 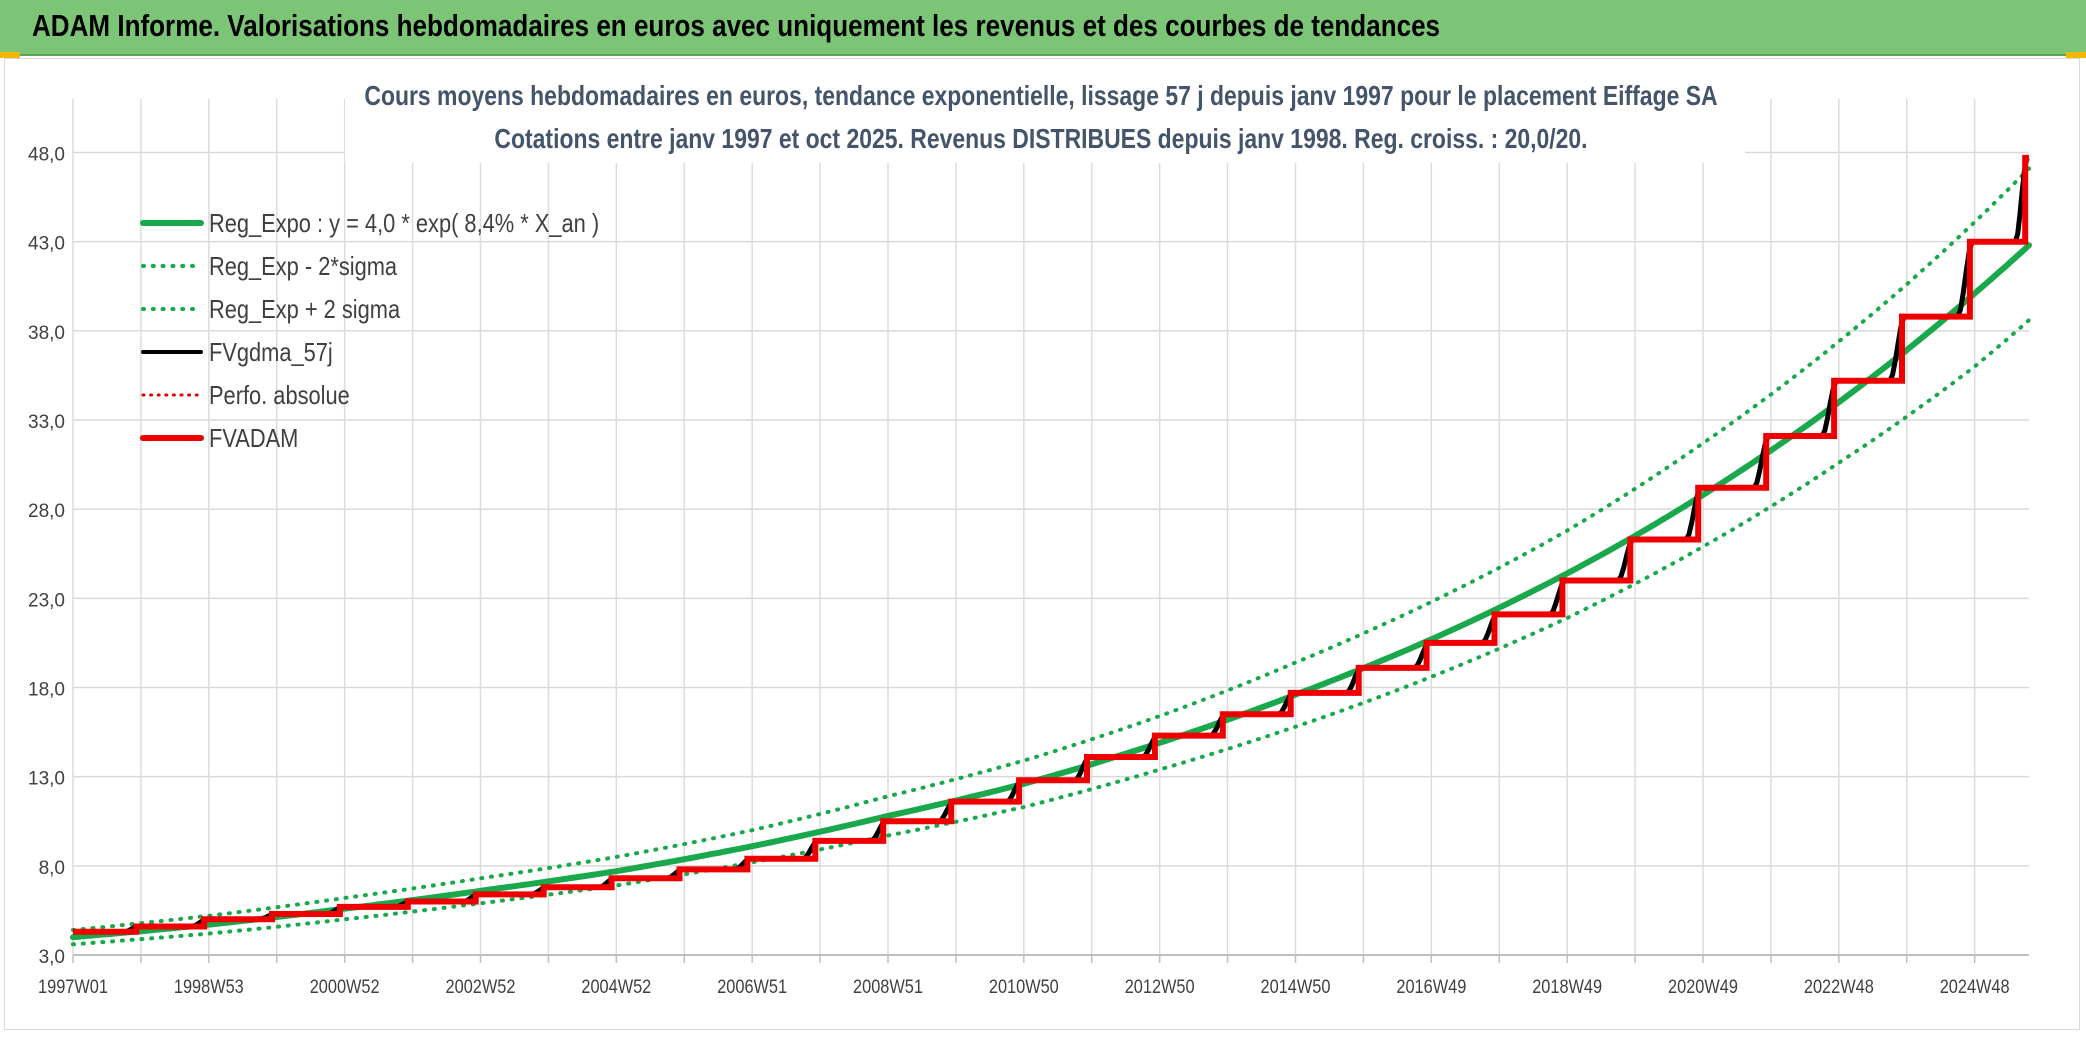 What do you see at coordinates (1431, 986) in the screenshot?
I see `x-tick-label: 2016W49` at bounding box center [1431, 986].